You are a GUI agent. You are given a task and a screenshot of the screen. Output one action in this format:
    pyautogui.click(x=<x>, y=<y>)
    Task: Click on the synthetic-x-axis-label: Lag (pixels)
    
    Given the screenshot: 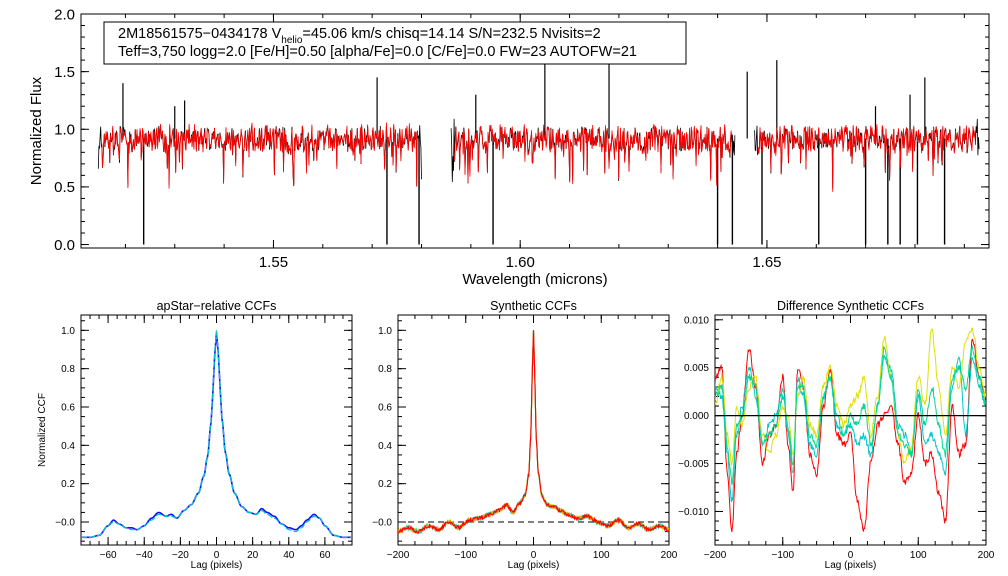 What is the action you would take?
    pyautogui.click(x=534, y=565)
    